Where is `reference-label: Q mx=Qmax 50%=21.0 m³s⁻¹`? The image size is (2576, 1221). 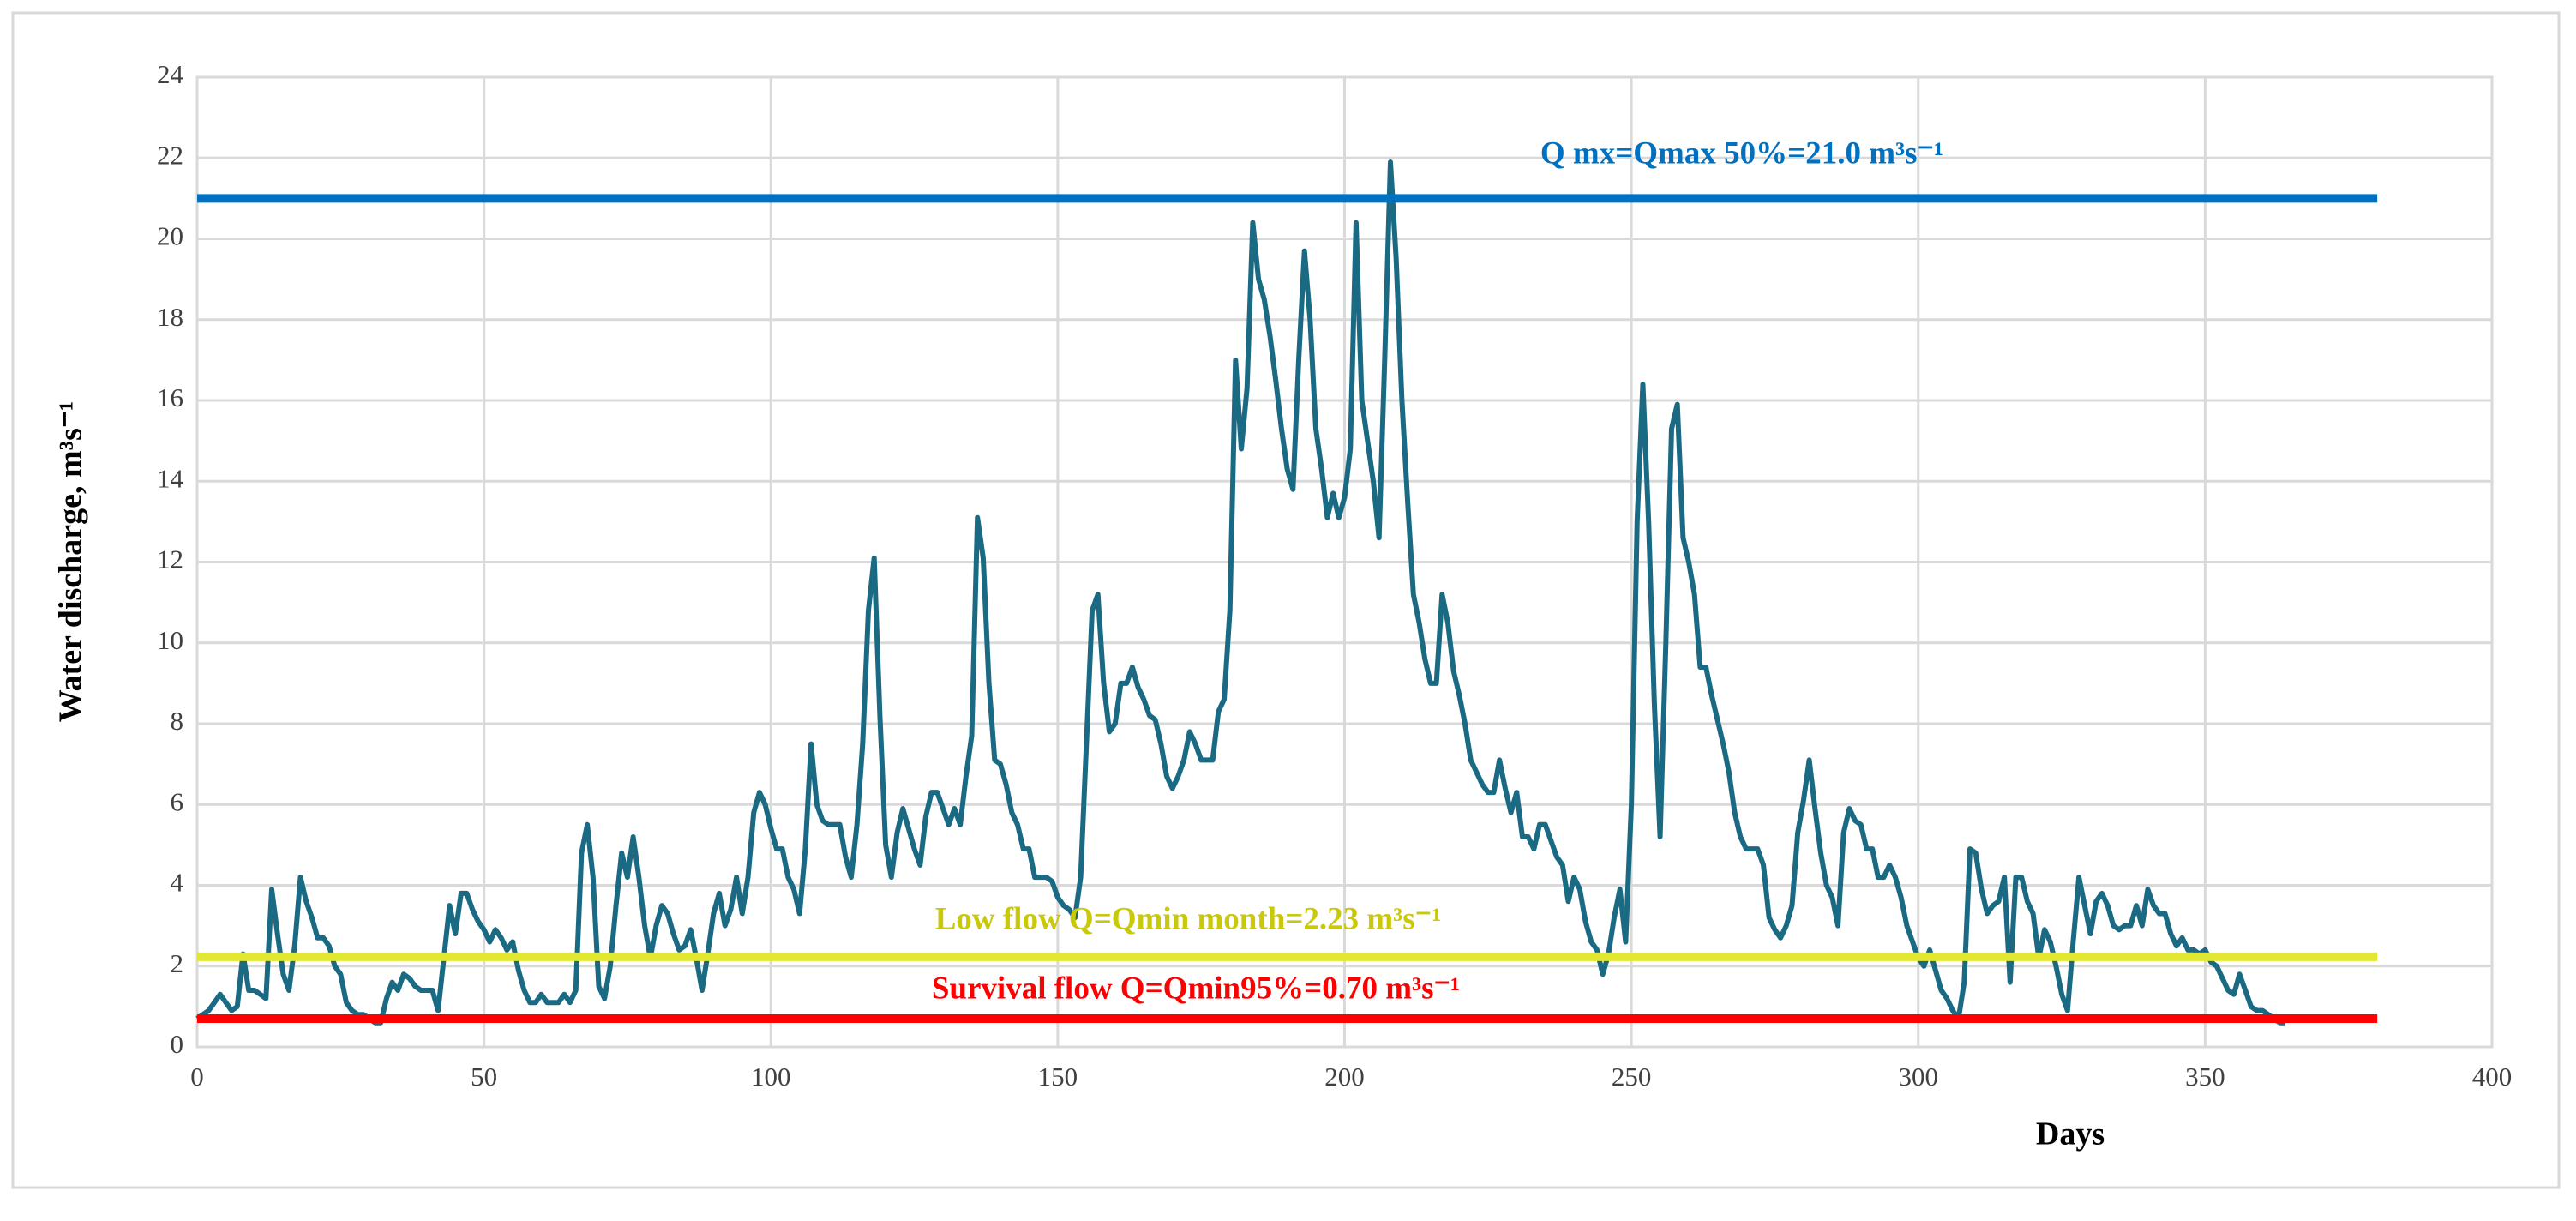 reference-label: Q mx=Qmax 50%=21.0 m³s⁻¹ is located at coordinates (1741, 153).